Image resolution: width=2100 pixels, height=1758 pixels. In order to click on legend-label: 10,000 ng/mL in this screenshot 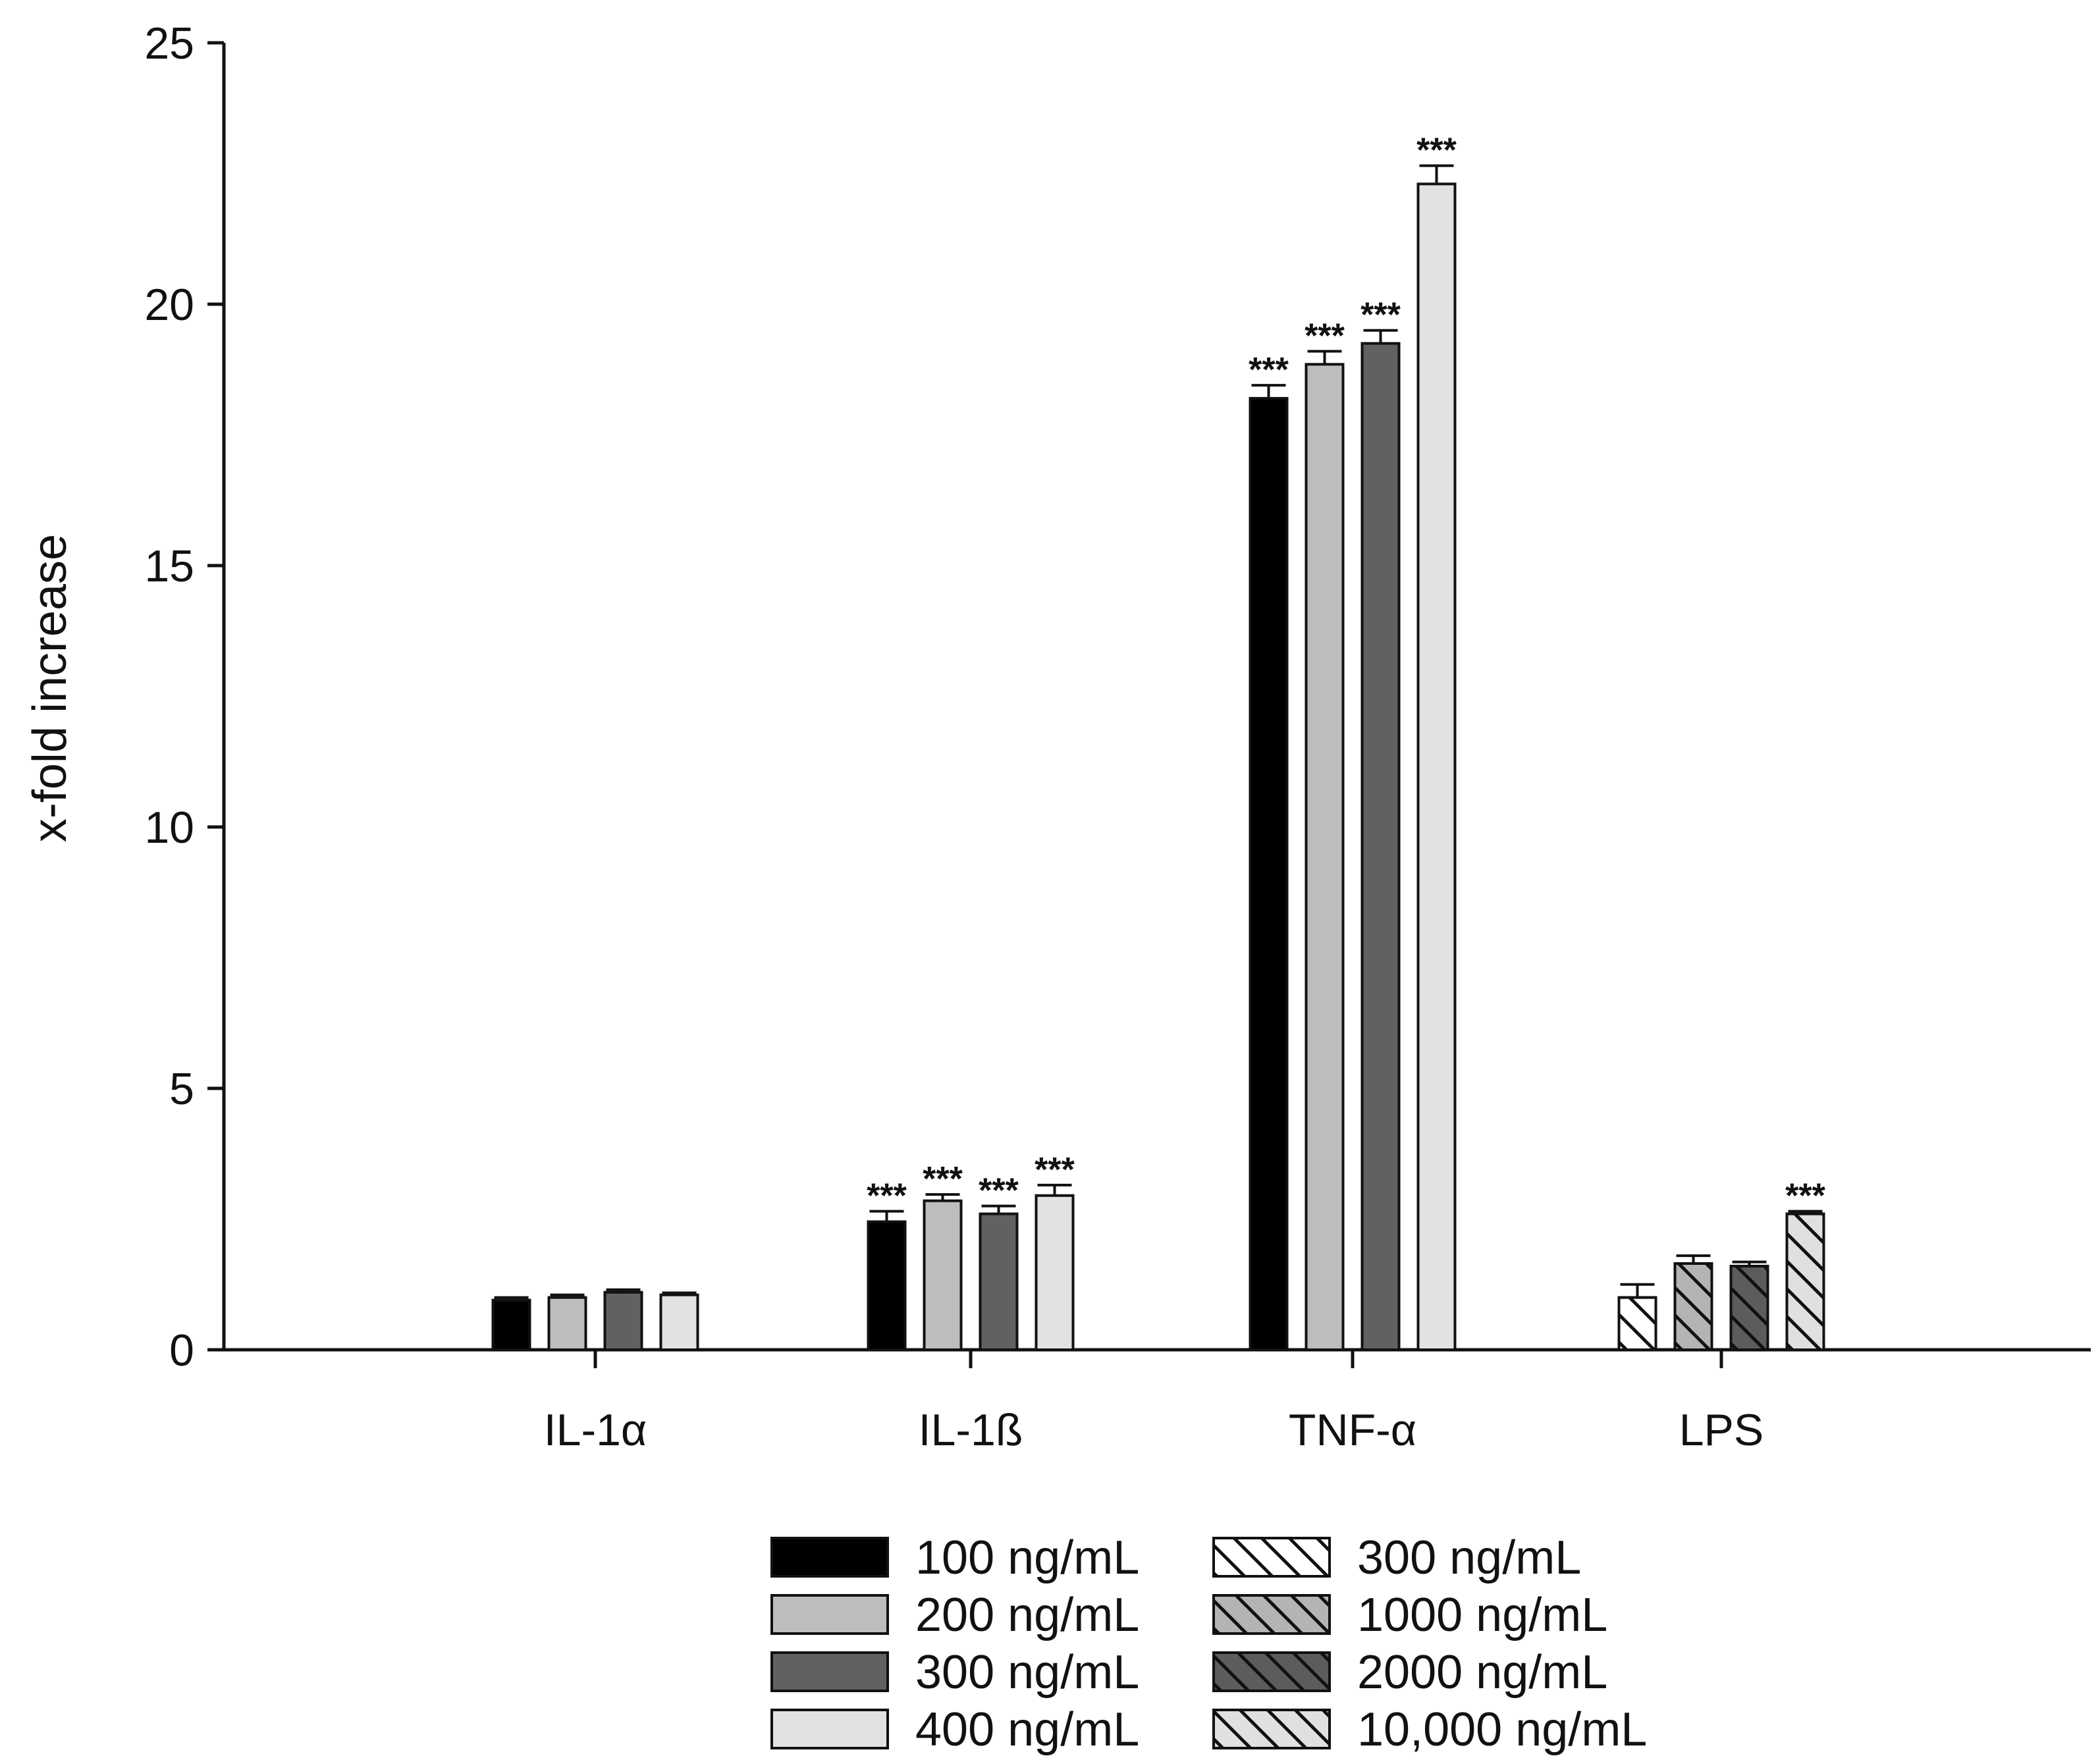, I will do `click(1502, 1729)`.